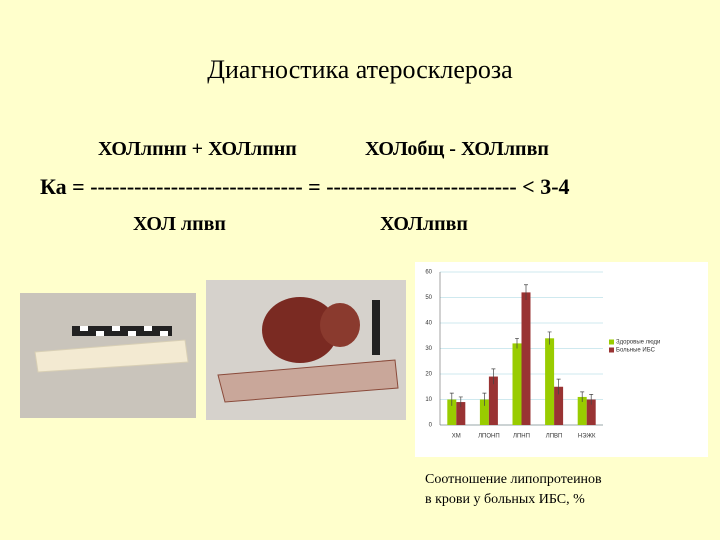 This screenshot has height=540, width=720. I want to click on legend-label: Здоровые люди, so click(638, 343).